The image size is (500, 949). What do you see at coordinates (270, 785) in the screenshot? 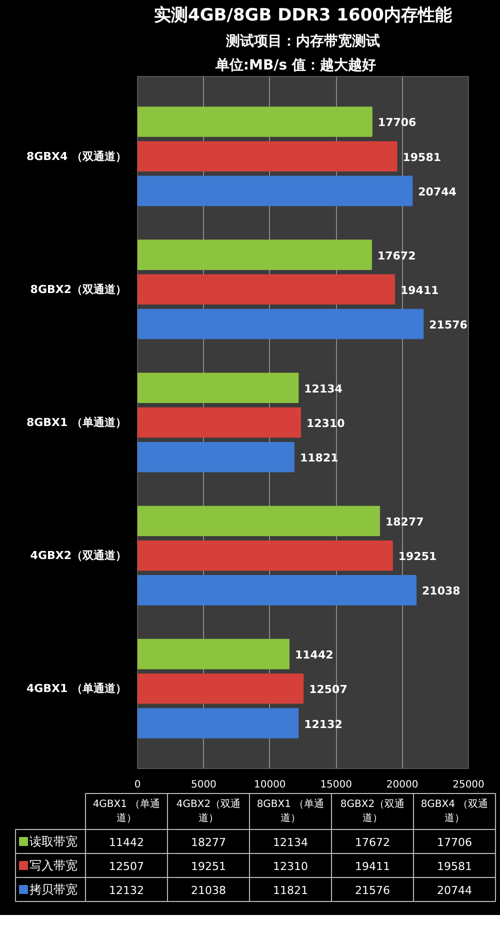
I see `x-tick-label: 10000` at bounding box center [270, 785].